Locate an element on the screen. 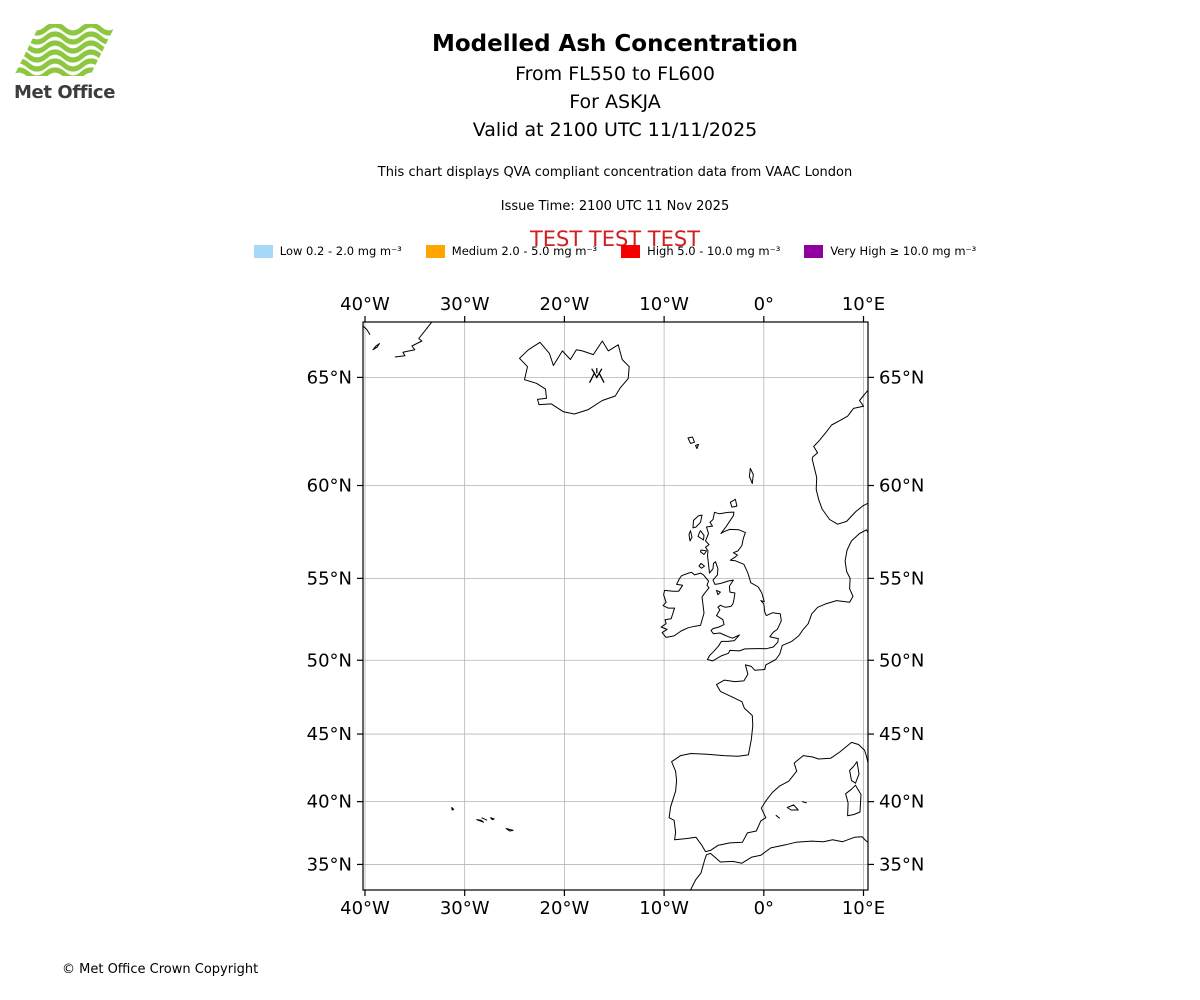 The image size is (1200, 1000). volcano-marker is located at coordinates (597, 375).